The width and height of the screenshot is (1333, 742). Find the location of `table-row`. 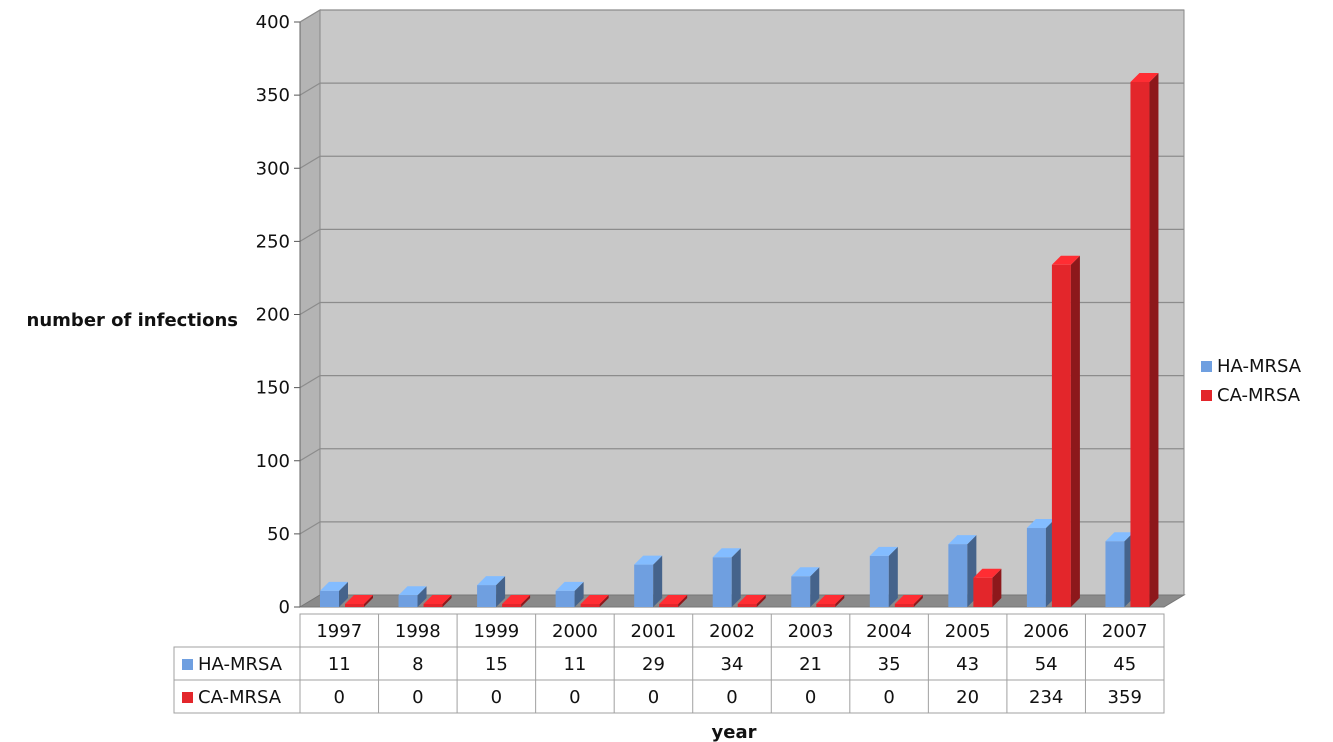

table-row is located at coordinates (669, 696).